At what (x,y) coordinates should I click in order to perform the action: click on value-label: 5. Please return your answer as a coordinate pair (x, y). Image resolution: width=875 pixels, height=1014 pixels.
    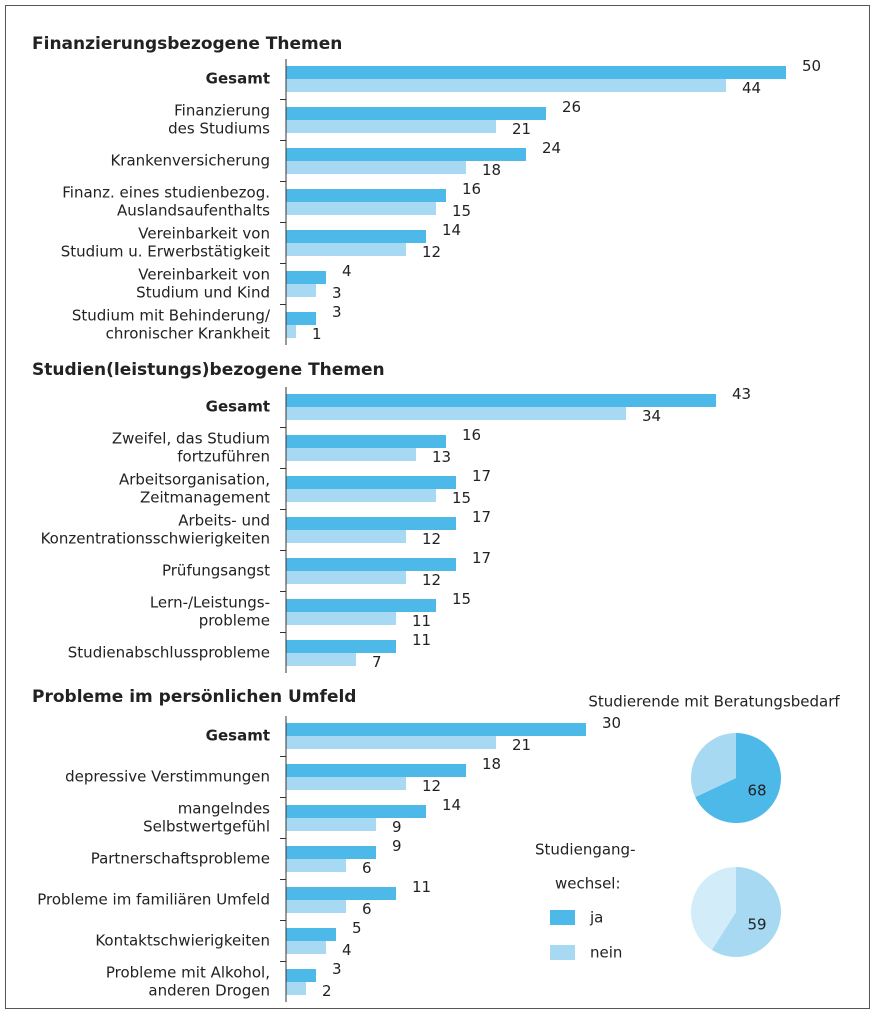
    Looking at the image, I should click on (357, 928).